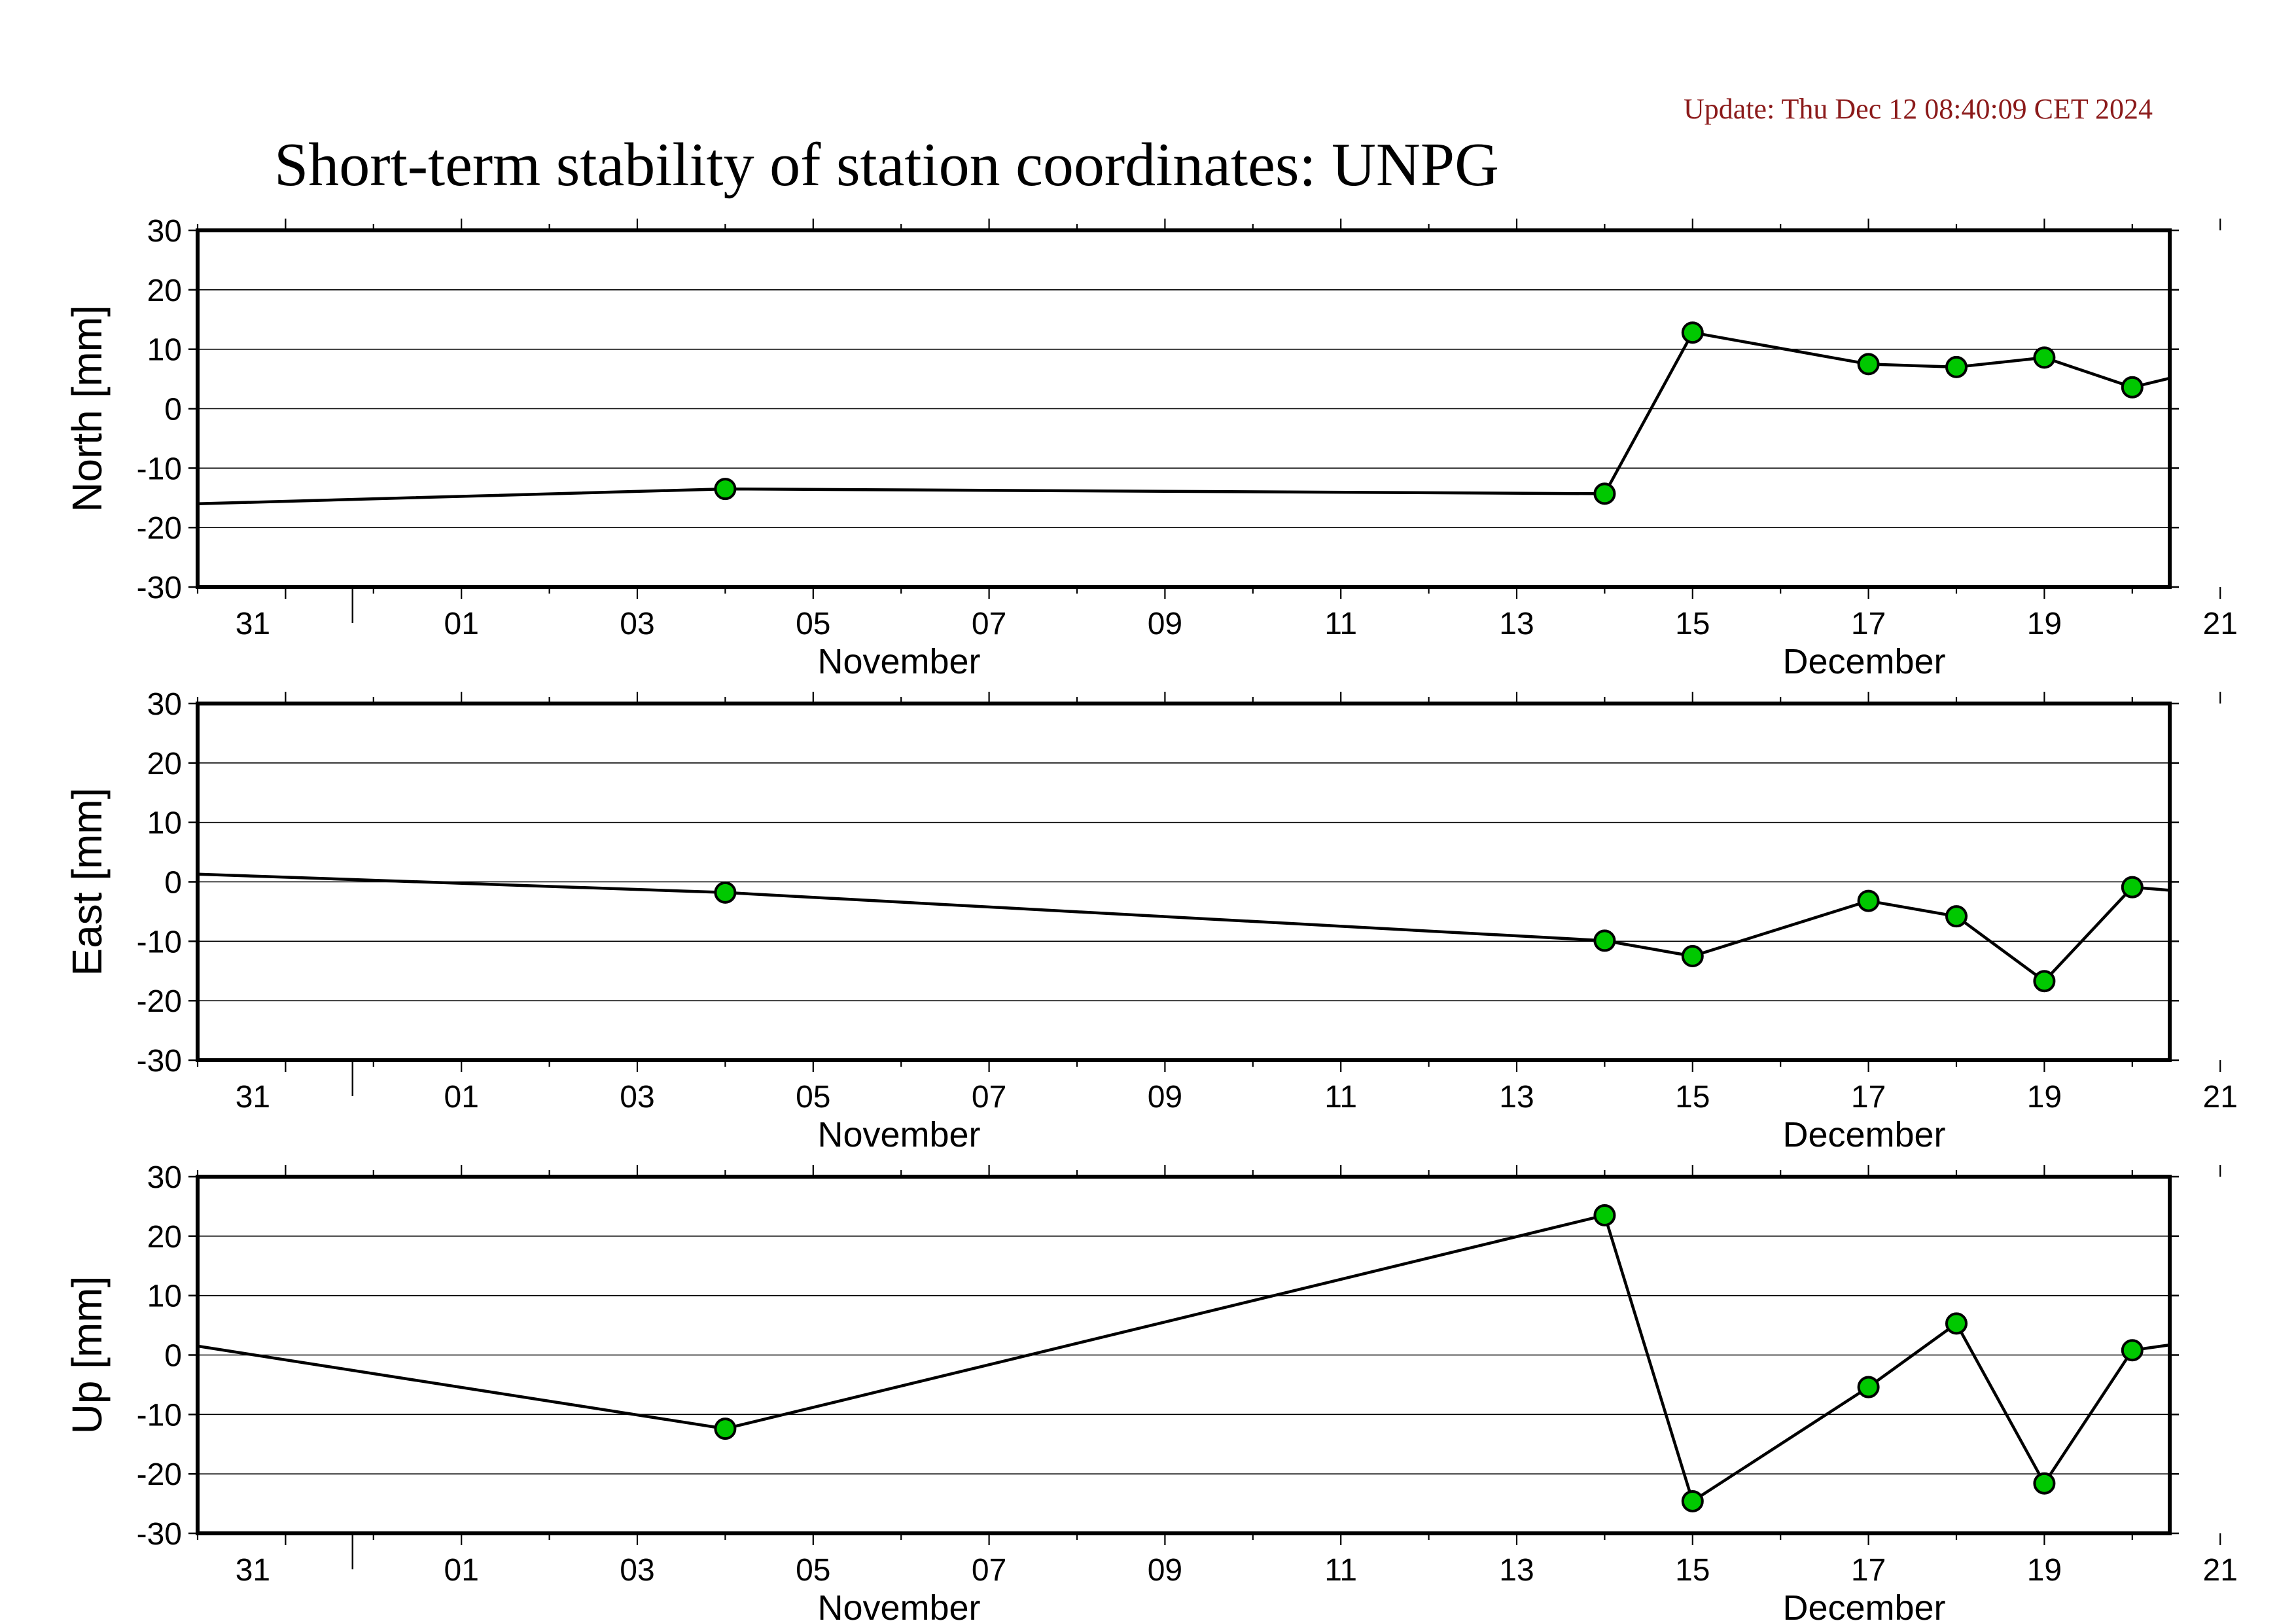 The height and width of the screenshot is (1623, 2296). Describe the element at coordinates (87, 881) in the screenshot. I see `y-axis-label: East [mm]` at that location.